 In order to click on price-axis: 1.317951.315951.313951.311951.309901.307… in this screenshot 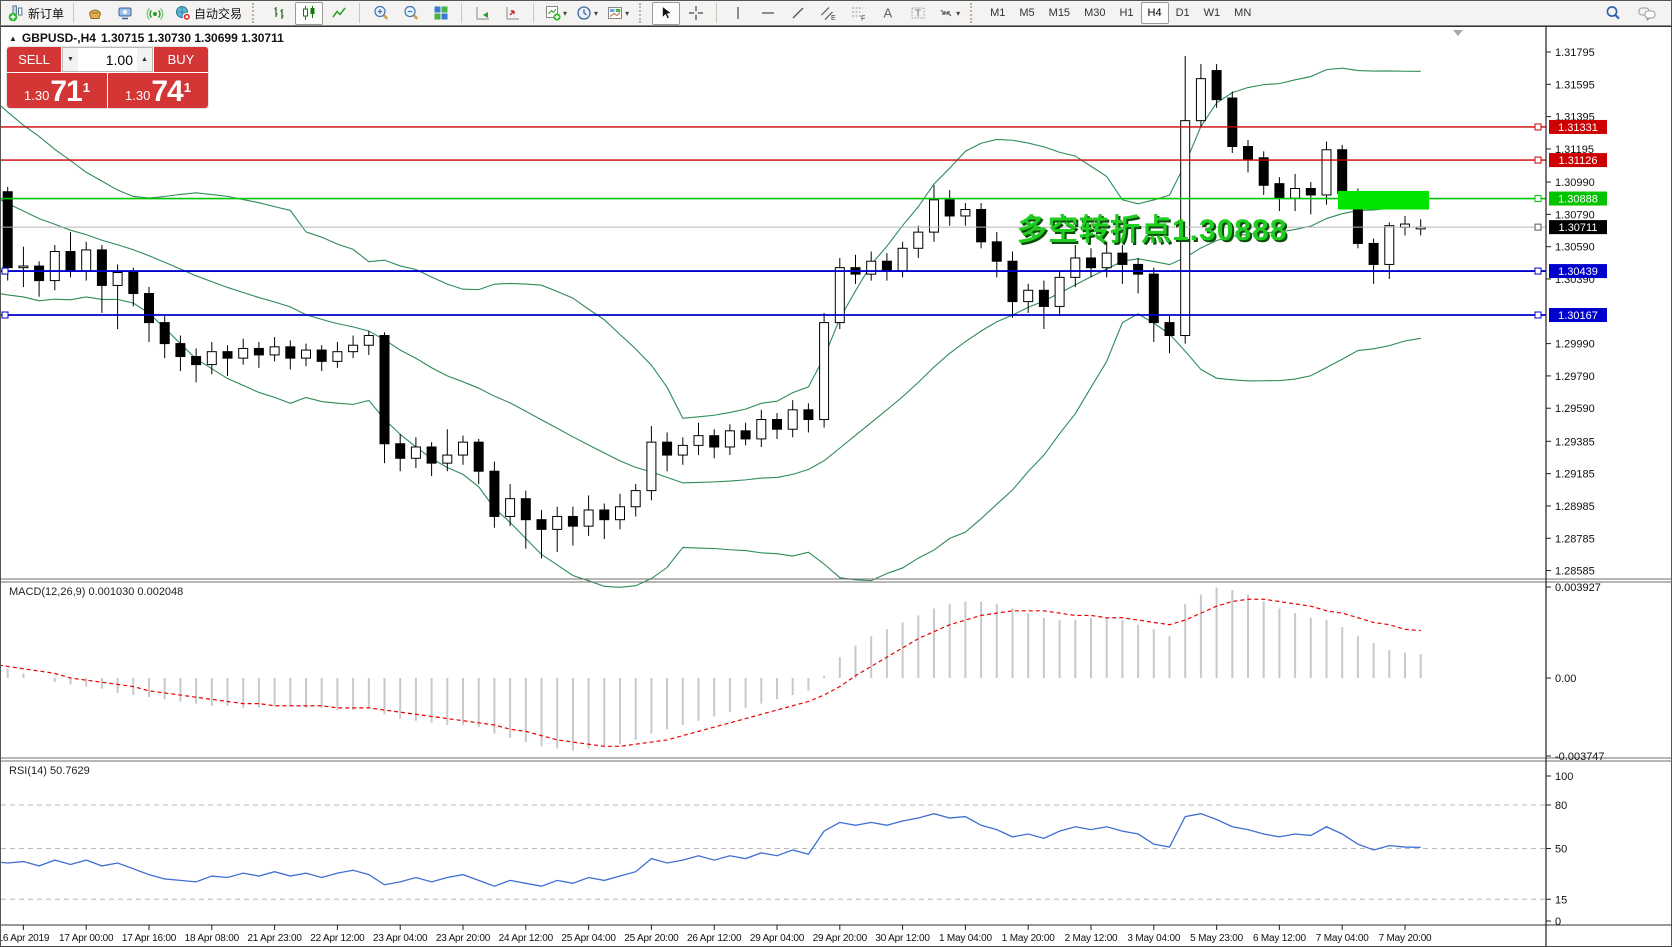, I will do `click(1576, 487)`.